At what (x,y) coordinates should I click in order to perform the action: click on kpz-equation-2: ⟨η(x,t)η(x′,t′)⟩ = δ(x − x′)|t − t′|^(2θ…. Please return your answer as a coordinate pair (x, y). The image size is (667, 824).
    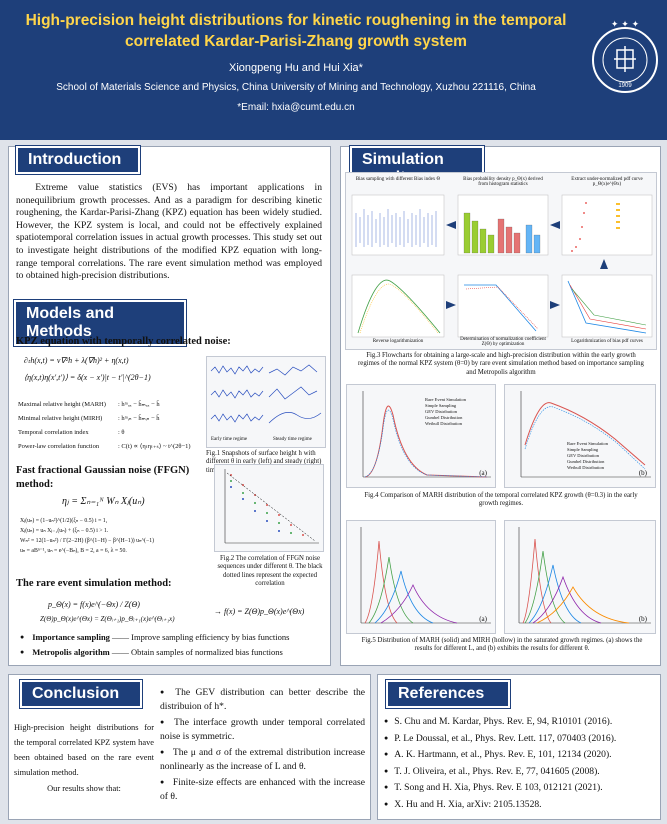
    Looking at the image, I should click on (87, 377).